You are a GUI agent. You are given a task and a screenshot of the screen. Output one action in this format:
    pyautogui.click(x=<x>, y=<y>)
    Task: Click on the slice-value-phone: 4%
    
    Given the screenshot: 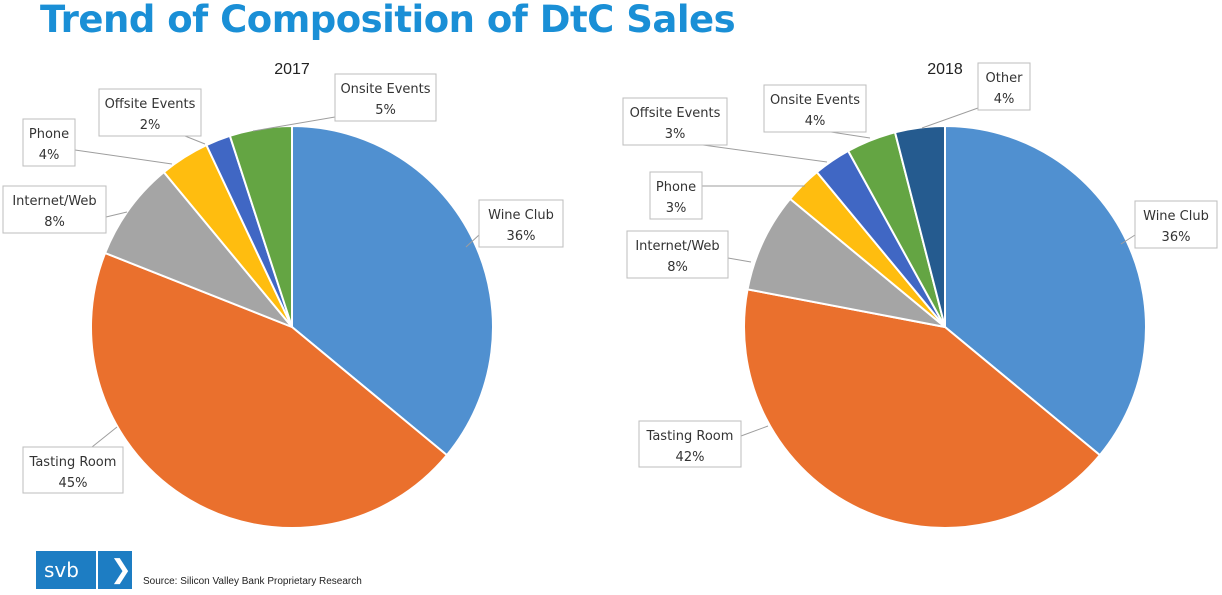 What is the action you would take?
    pyautogui.click(x=49, y=155)
    